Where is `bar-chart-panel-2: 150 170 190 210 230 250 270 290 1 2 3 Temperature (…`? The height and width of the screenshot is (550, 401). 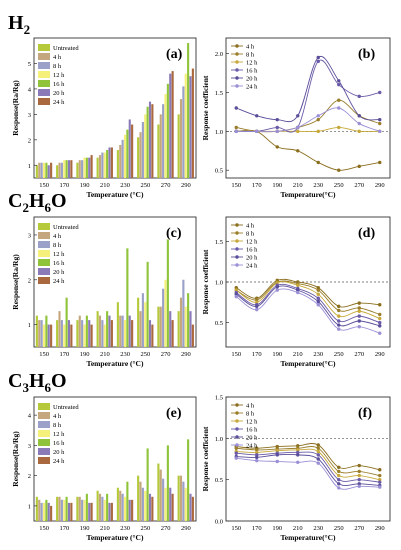
bar-chart-panel-2: 150 170 190 210 230 250 270 290 1 2 3 Temperature (… is located at coordinates (104, 292).